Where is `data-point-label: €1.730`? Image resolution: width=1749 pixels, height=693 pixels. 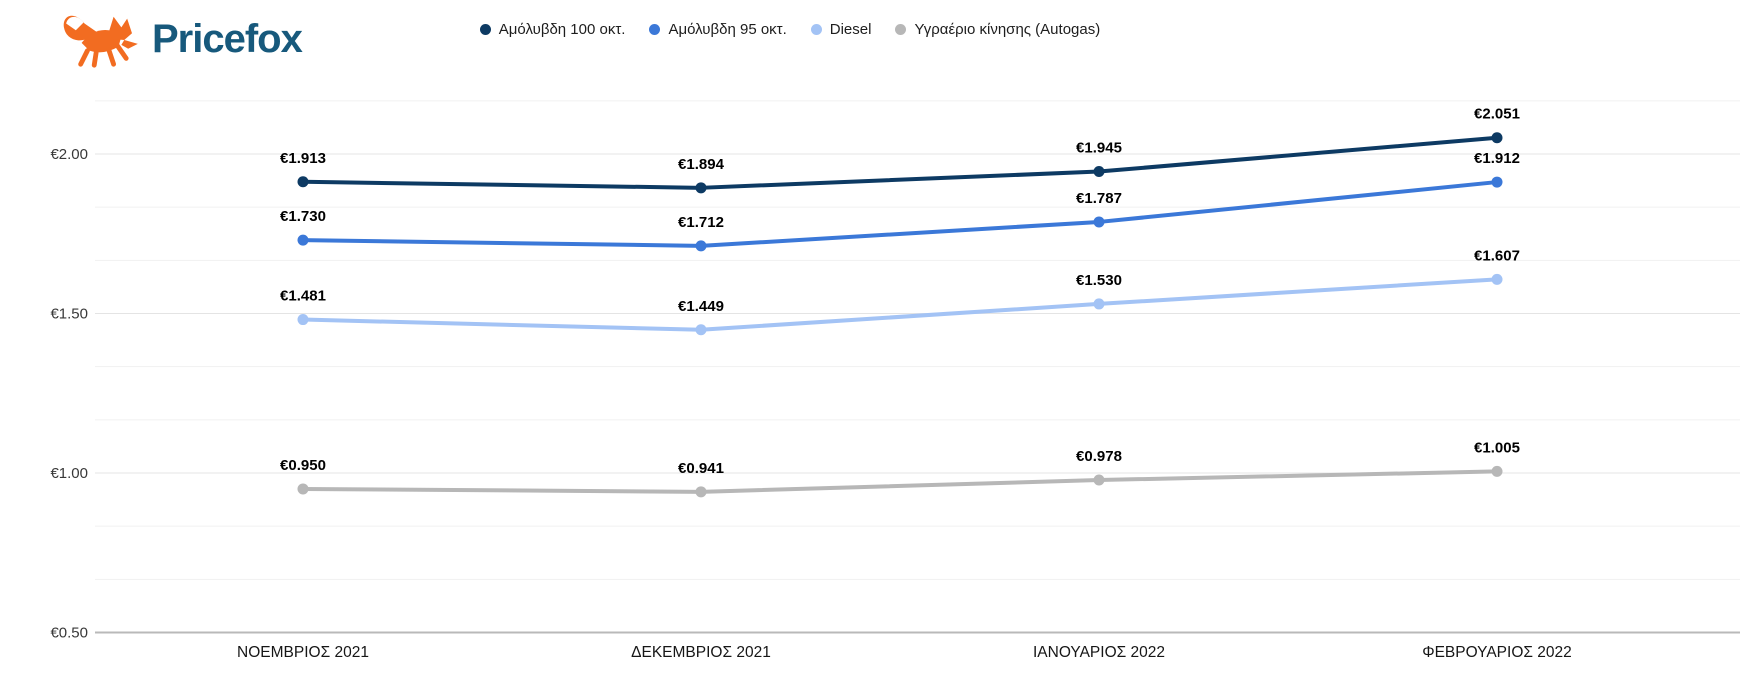
data-point-label: €1.730 is located at coordinates (303, 216).